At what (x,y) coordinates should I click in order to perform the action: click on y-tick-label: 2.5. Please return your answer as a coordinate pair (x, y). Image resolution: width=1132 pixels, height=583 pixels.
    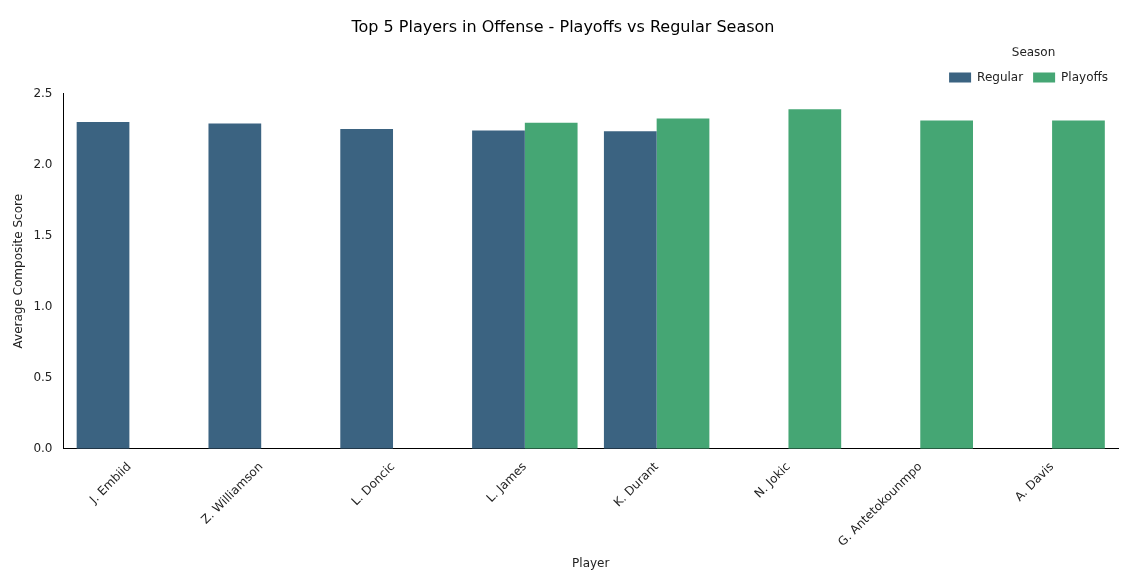
    Looking at the image, I should click on (43, 92).